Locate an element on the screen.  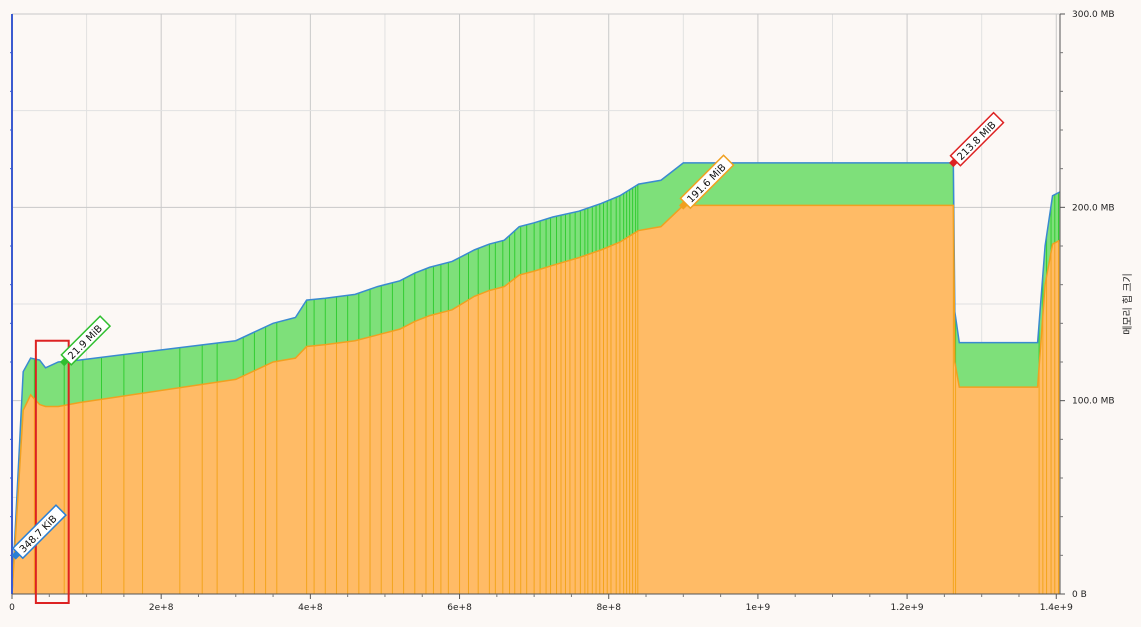
y-tick-label: 200.0 MB is located at coordinates (1093, 208).